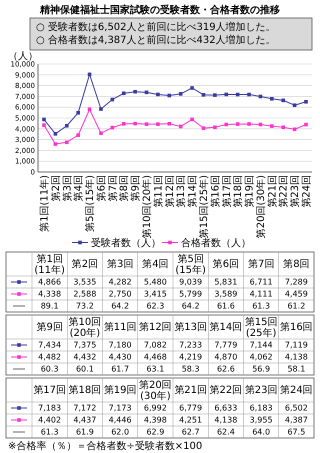 The image size is (320, 453). I want to click on category-label: 第19回, so click(120, 390).